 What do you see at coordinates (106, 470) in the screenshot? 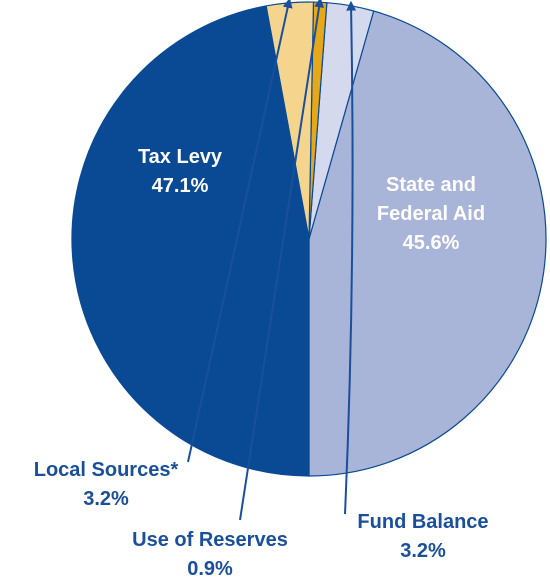
I see `slice-label-local-sources: Local Sources*` at bounding box center [106, 470].